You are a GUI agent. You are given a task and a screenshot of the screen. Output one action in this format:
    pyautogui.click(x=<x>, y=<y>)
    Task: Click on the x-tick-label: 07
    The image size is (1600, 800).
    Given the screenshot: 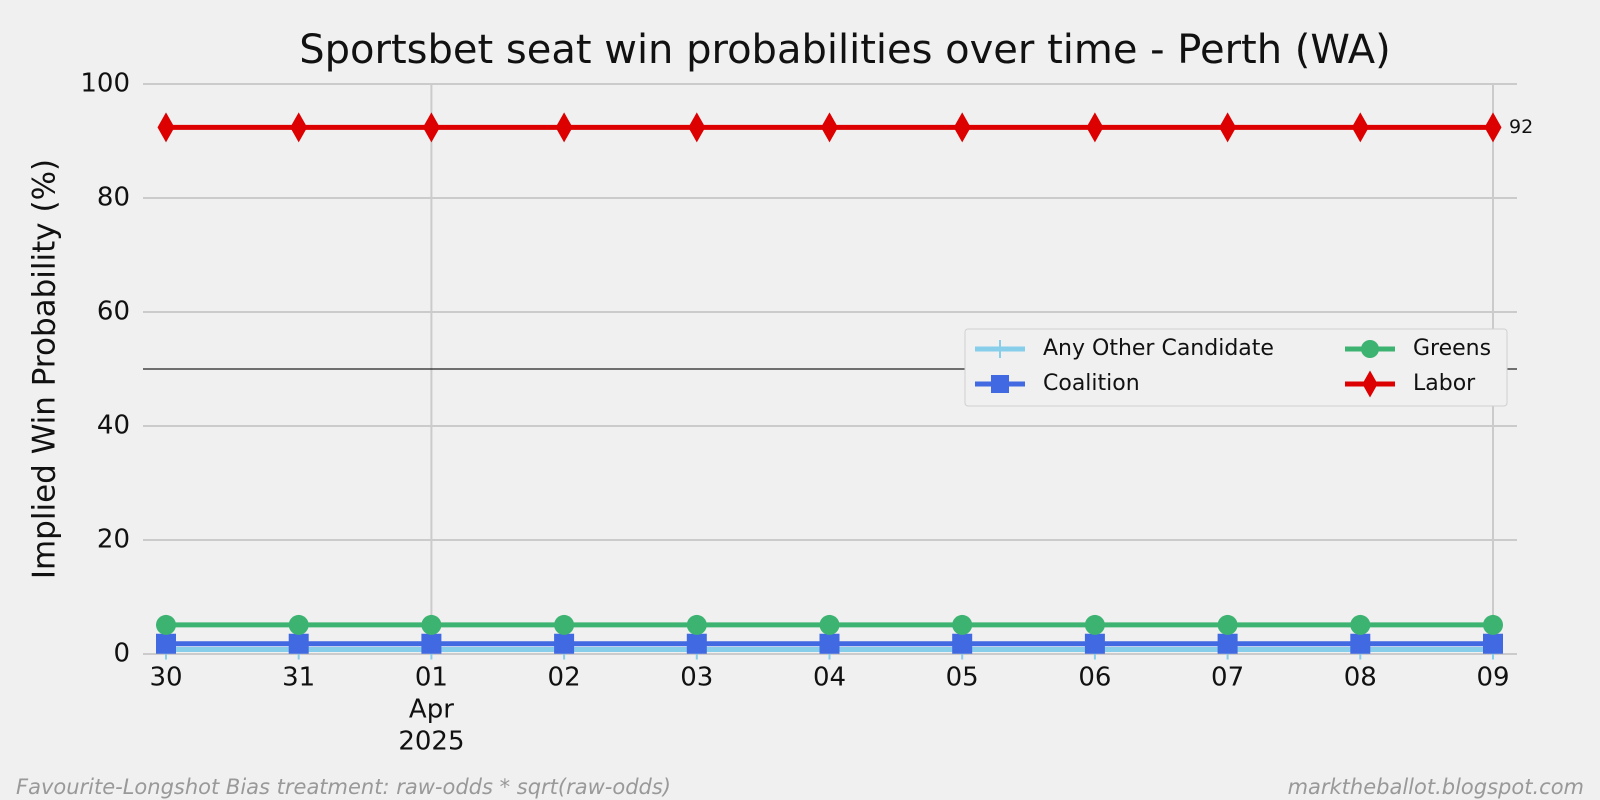 What is the action you would take?
    pyautogui.click(x=1227, y=678)
    